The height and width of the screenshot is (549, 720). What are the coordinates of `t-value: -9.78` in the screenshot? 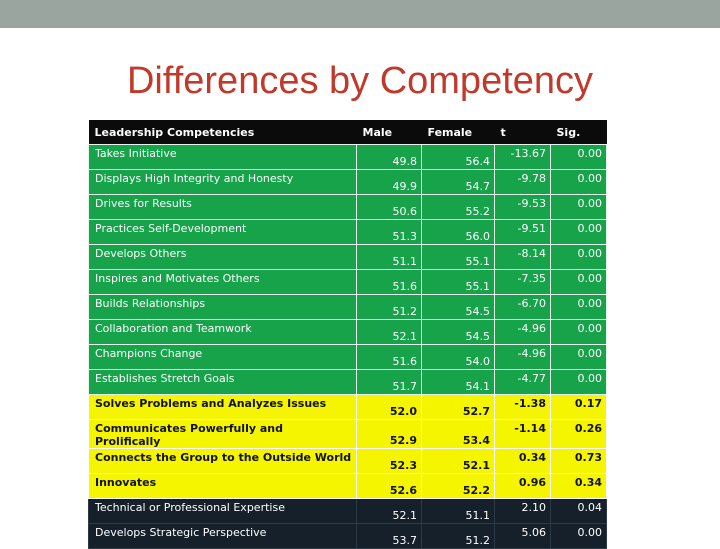 It's located at (522, 182).